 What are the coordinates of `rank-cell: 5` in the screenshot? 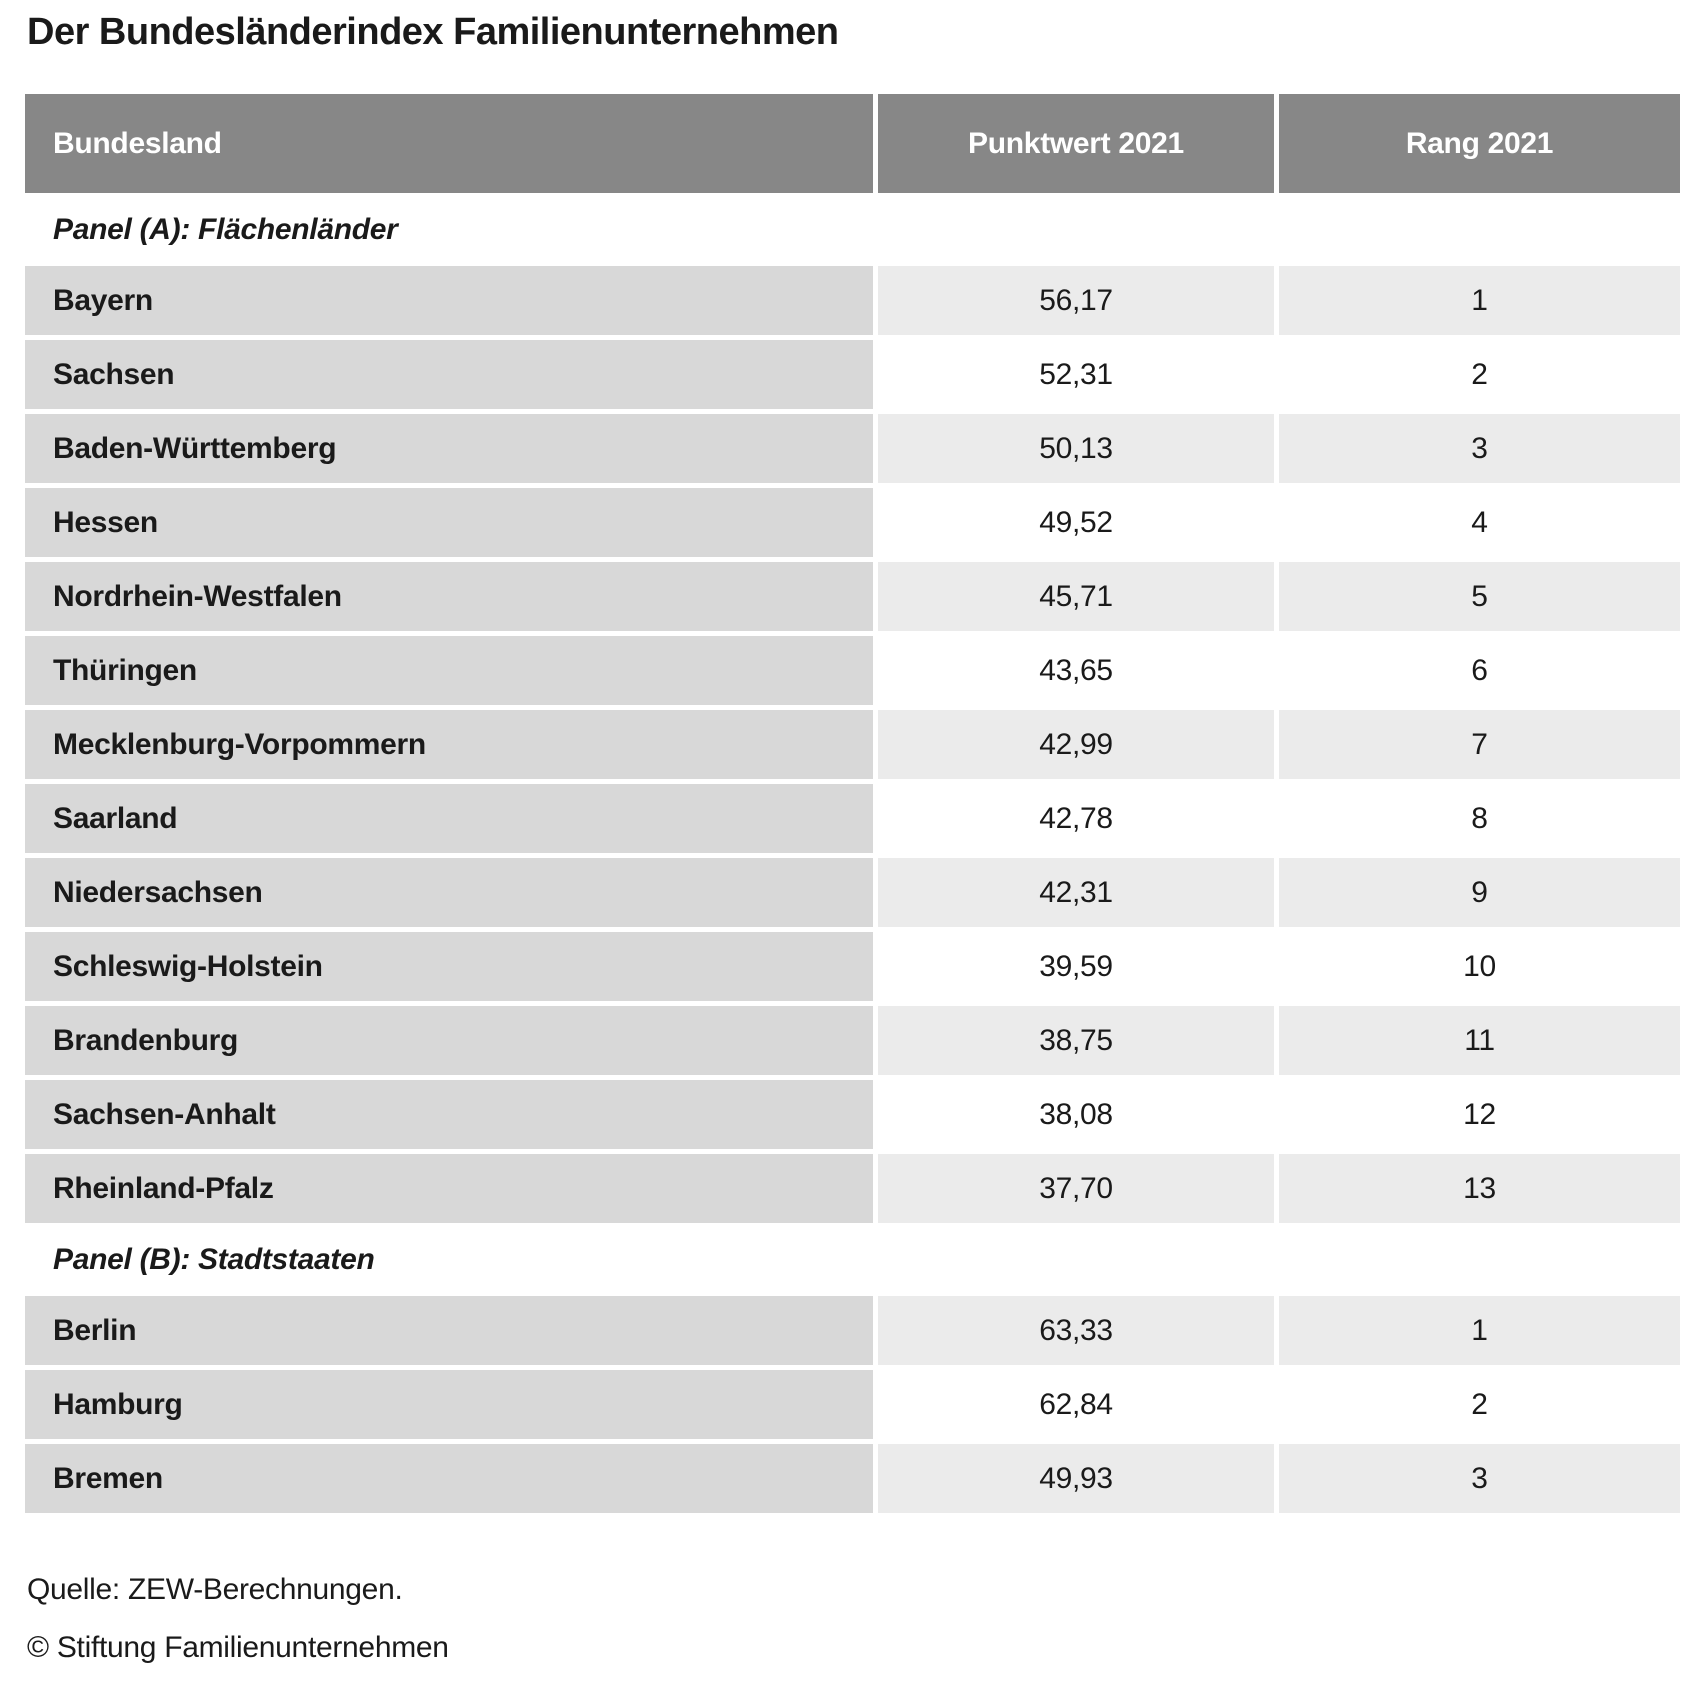 It's located at (1479, 596).